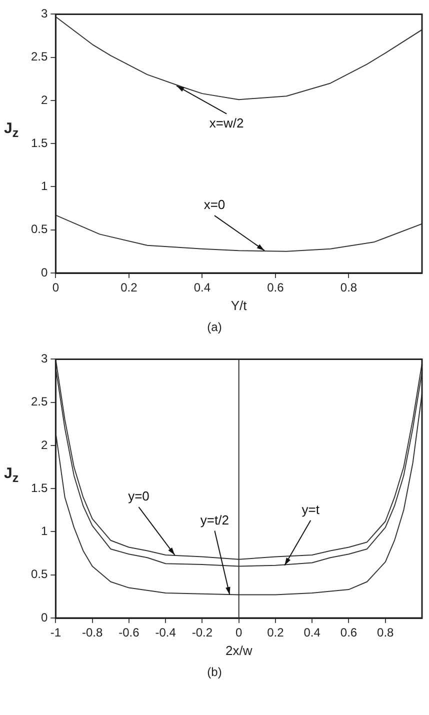  Describe the element at coordinates (214, 327) in the screenshot. I see `text: (a)` at that location.